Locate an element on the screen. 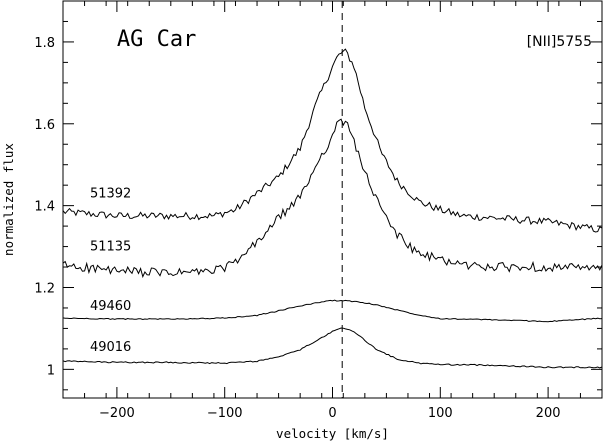  x-tick-label: 100 is located at coordinates (440, 413).